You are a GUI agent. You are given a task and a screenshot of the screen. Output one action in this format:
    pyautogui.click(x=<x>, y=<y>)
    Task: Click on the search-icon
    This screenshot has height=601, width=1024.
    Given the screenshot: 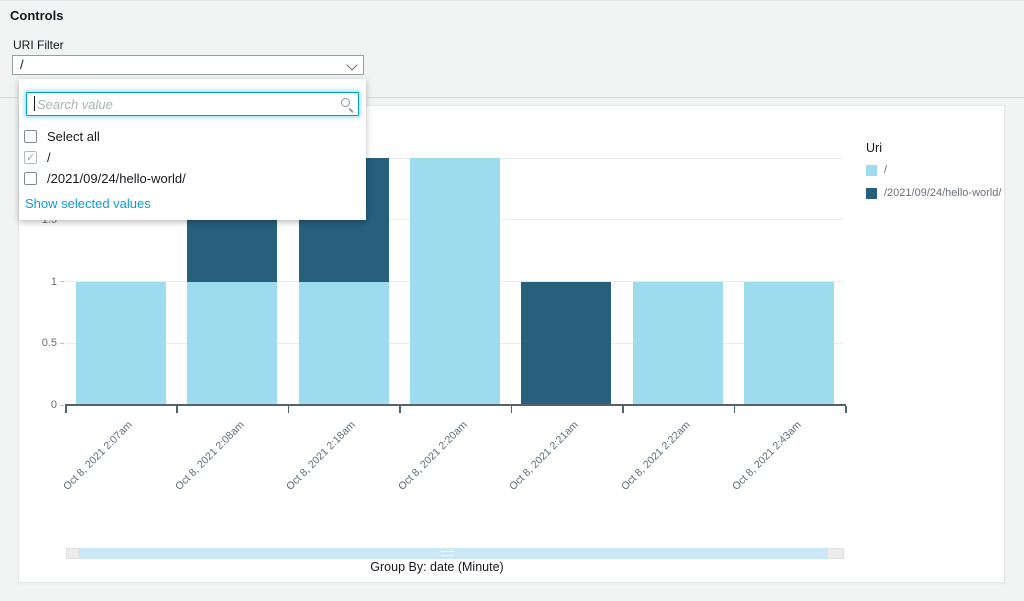 What is the action you would take?
    pyautogui.click(x=345, y=102)
    